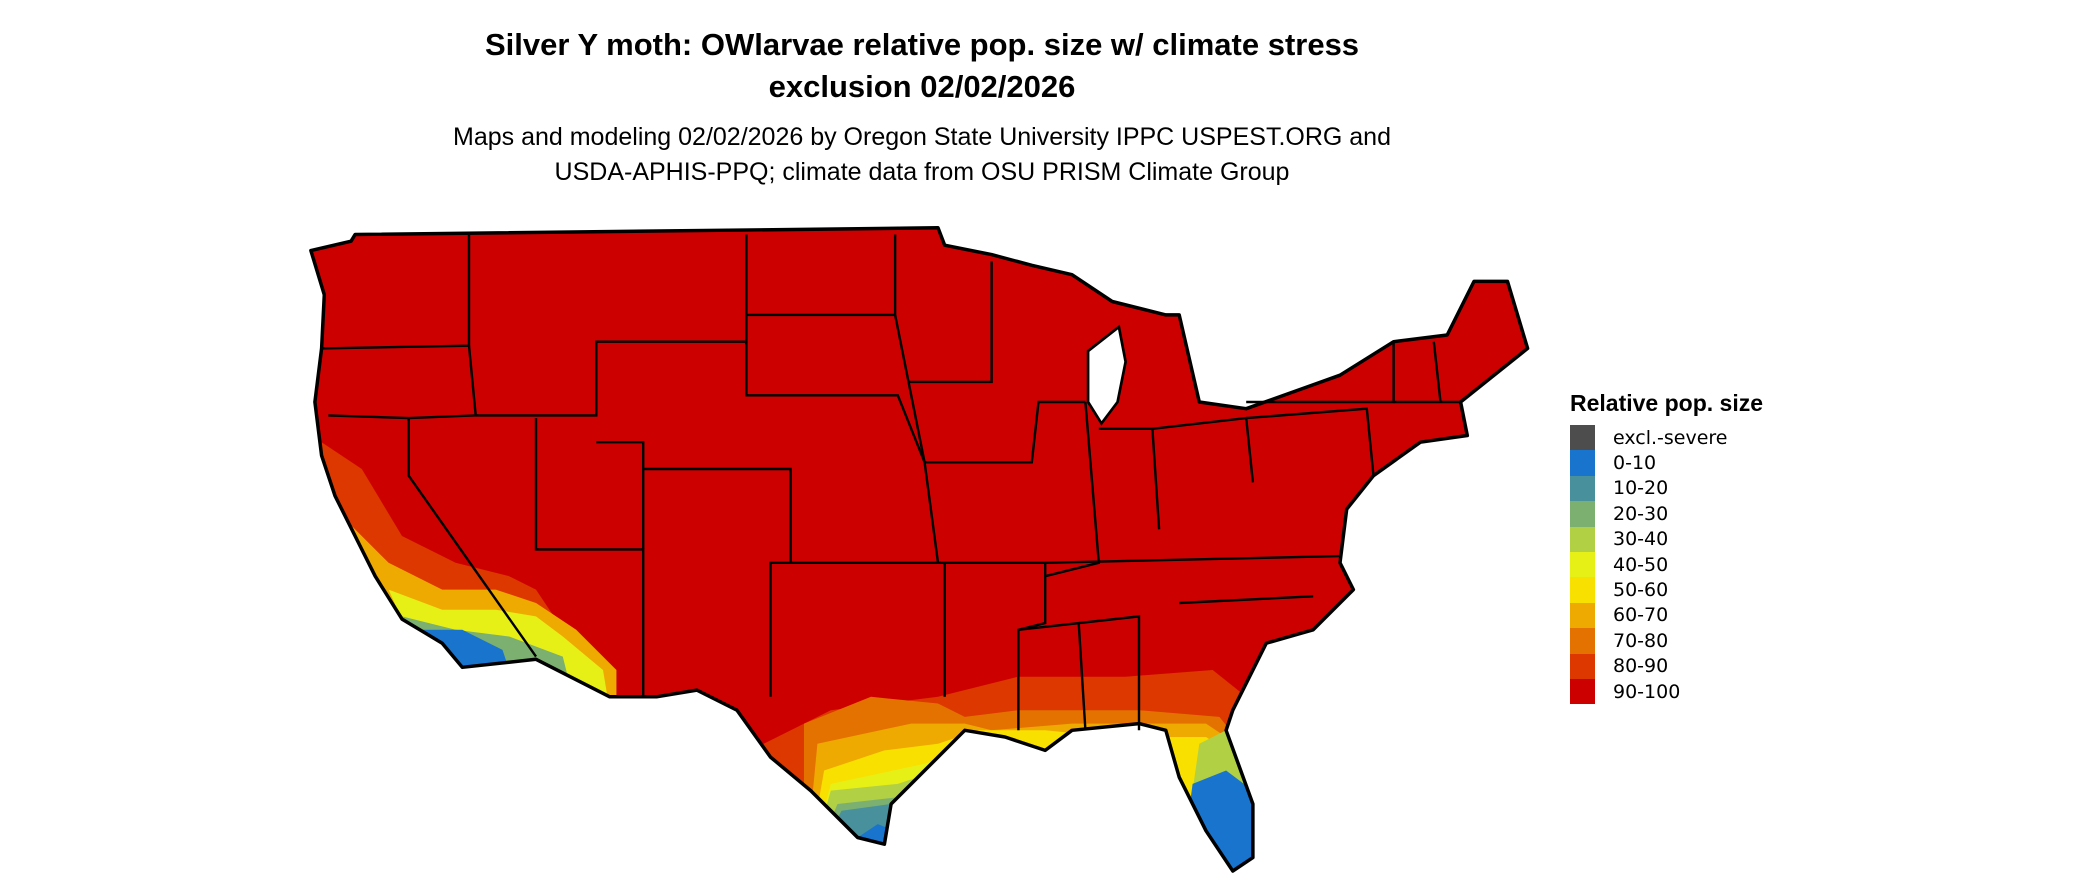 This screenshot has width=2100, height=892. I want to click on legend-item: 90-100, so click(1666, 691).